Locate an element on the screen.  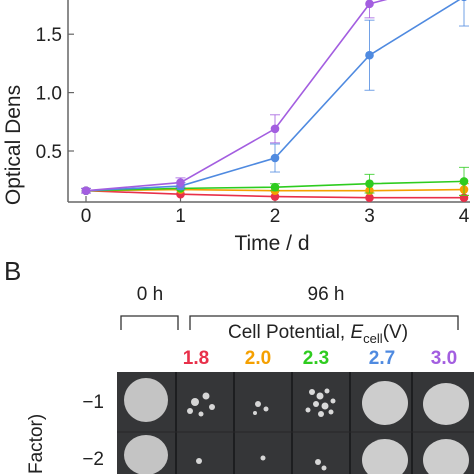
potential-labels: 1.8 2.0 2.3 2.7 3.0 is located at coordinates (320, 358).